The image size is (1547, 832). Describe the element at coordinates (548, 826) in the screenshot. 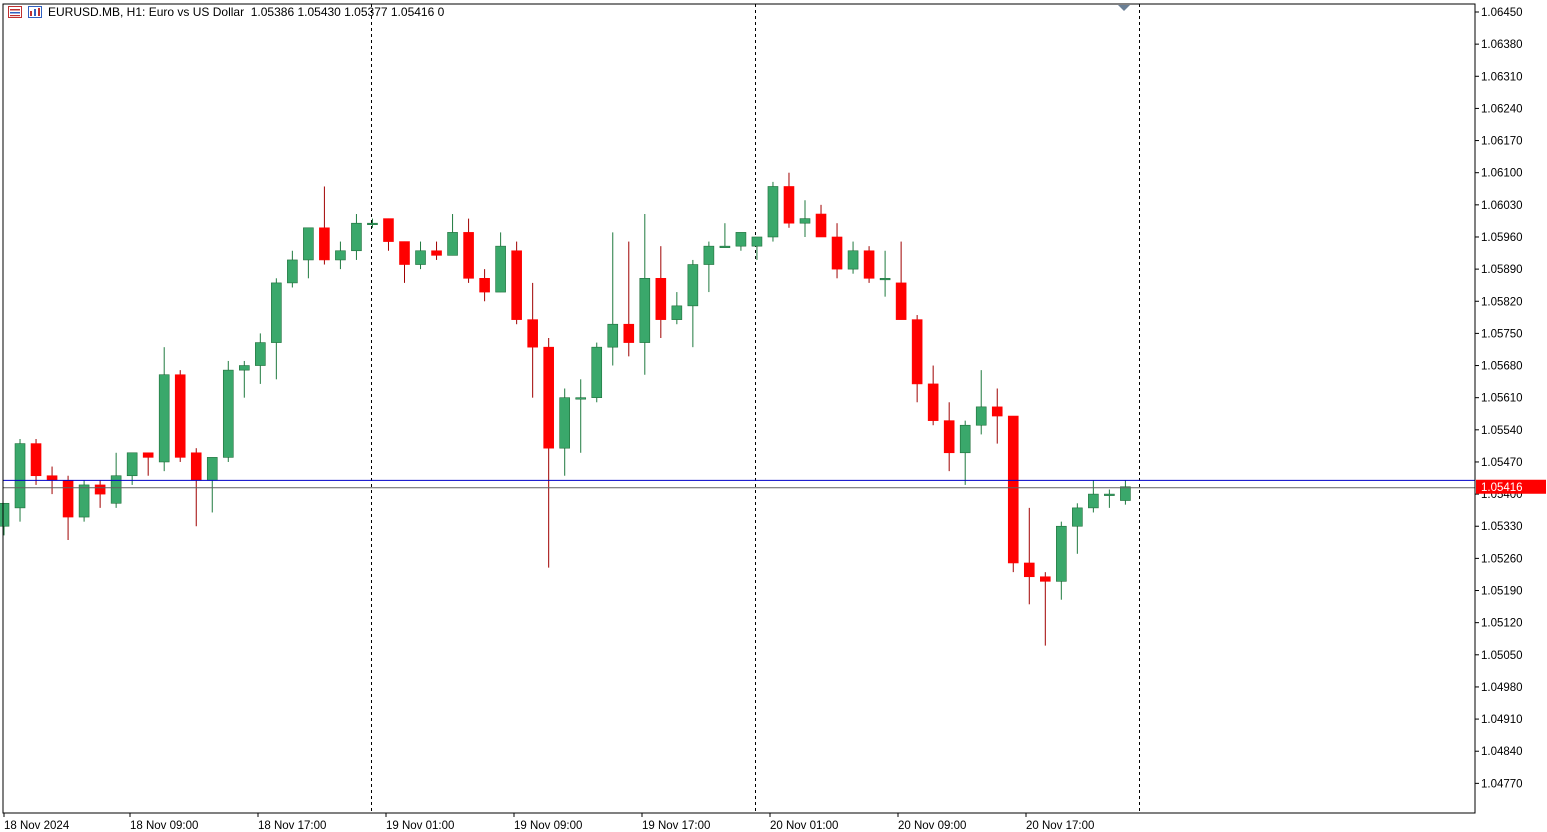

I see `x-tick-label: 19 Nov 09:00` at that location.